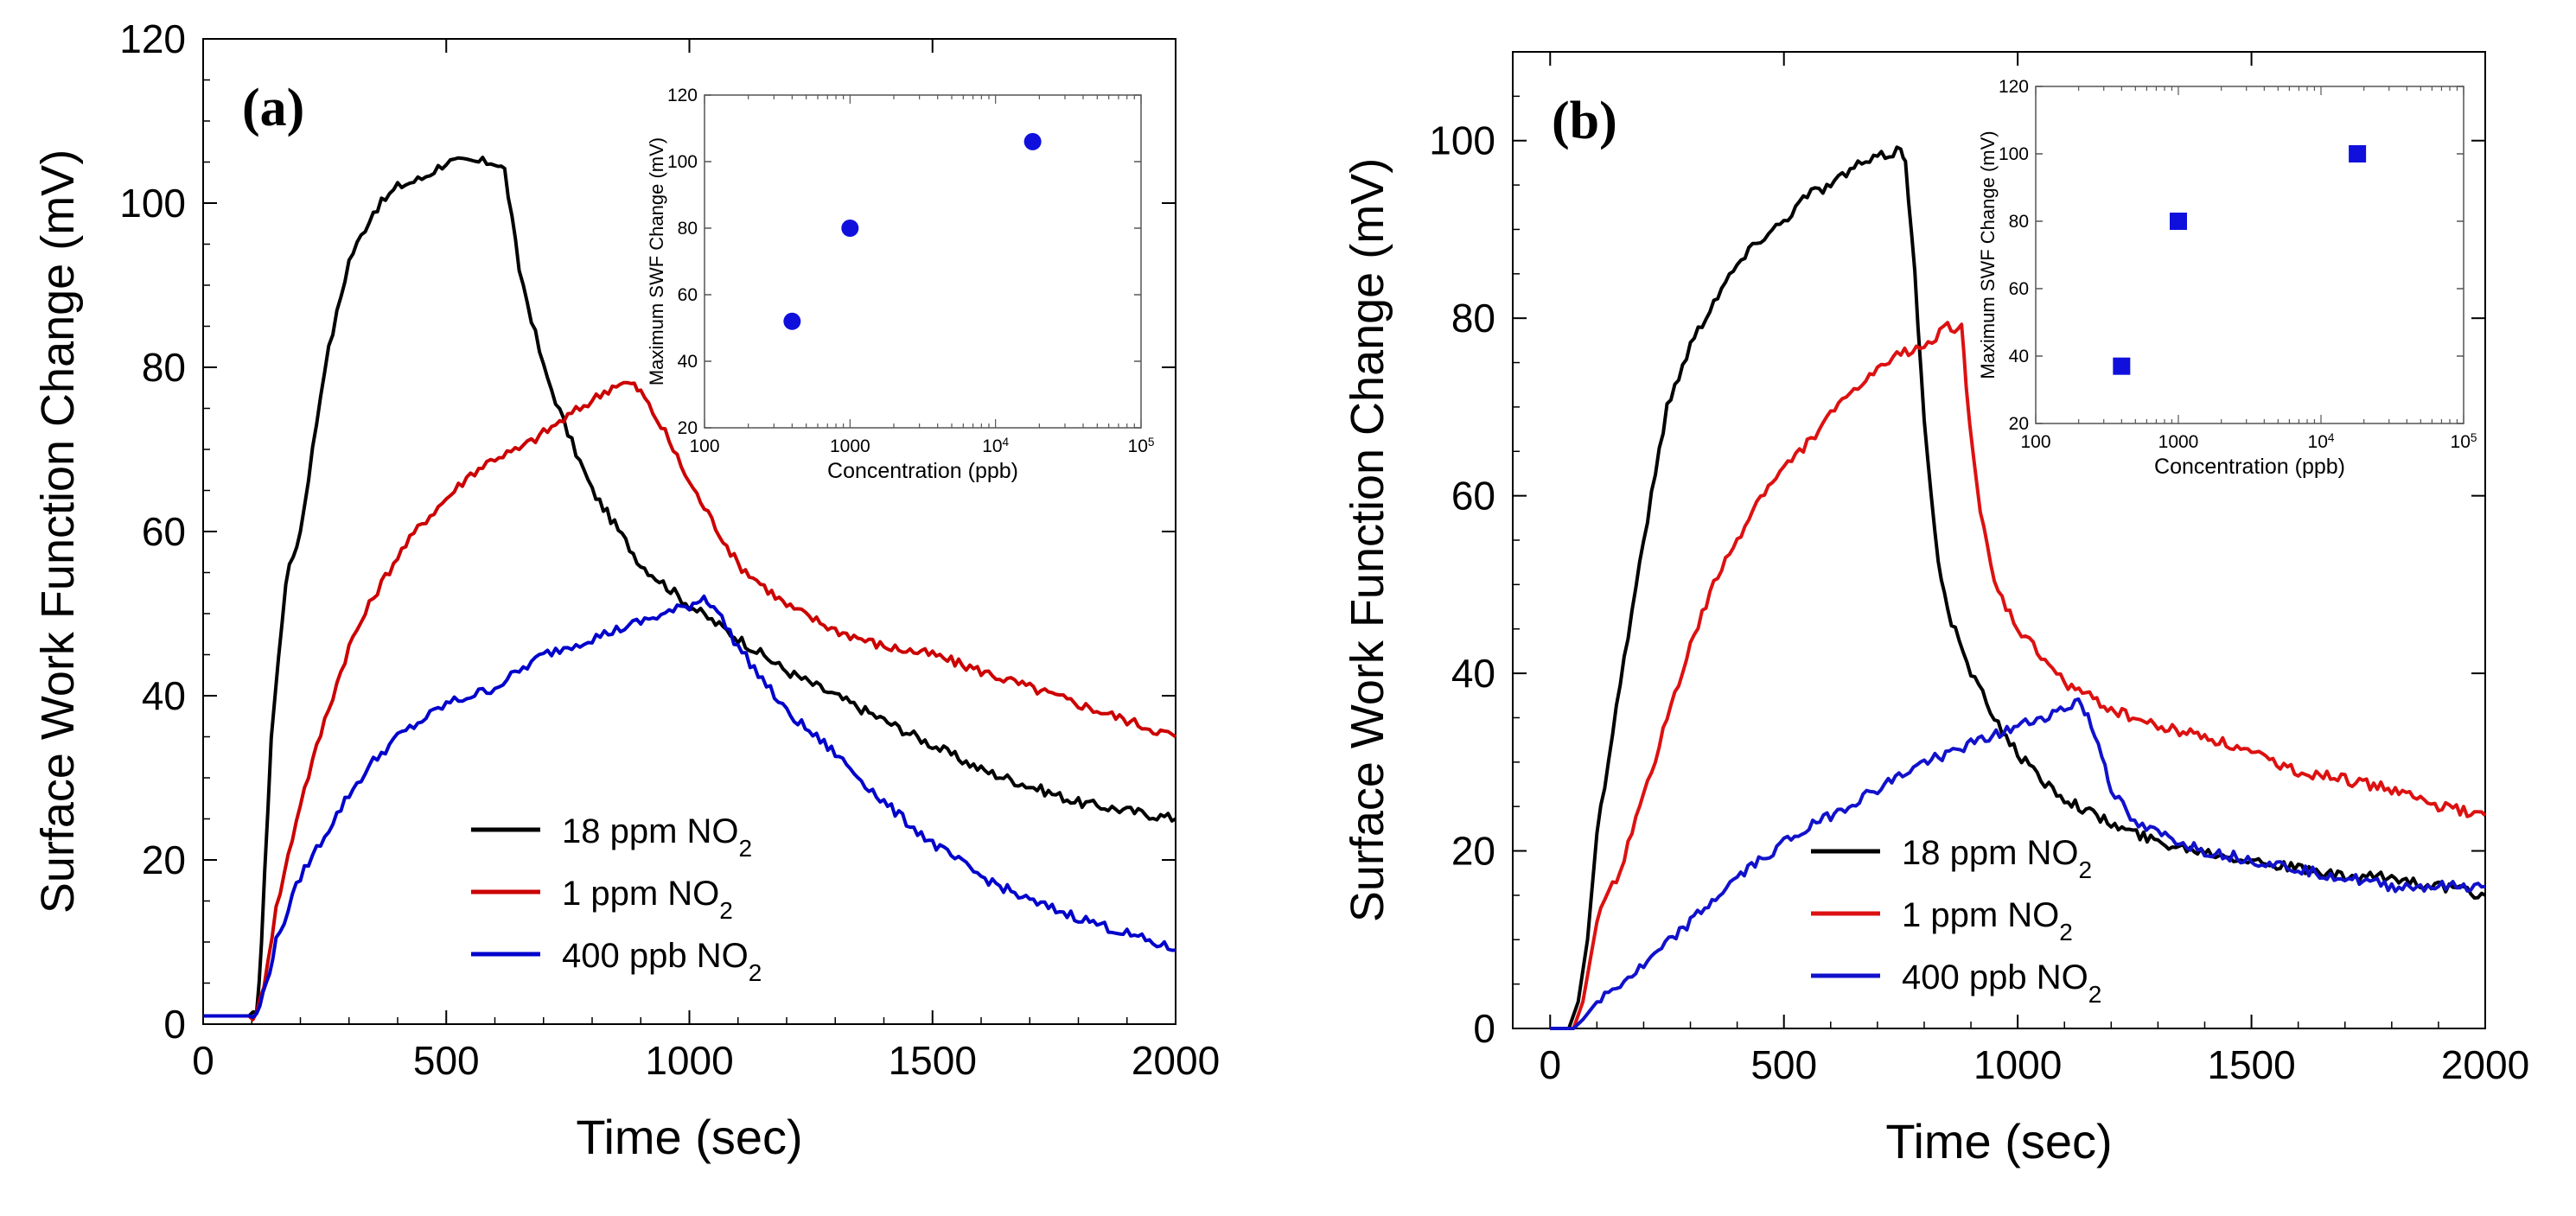 This screenshot has width=2576, height=1216. Describe the element at coordinates (273, 108) in the screenshot. I see `panel-label: (a)` at that location.